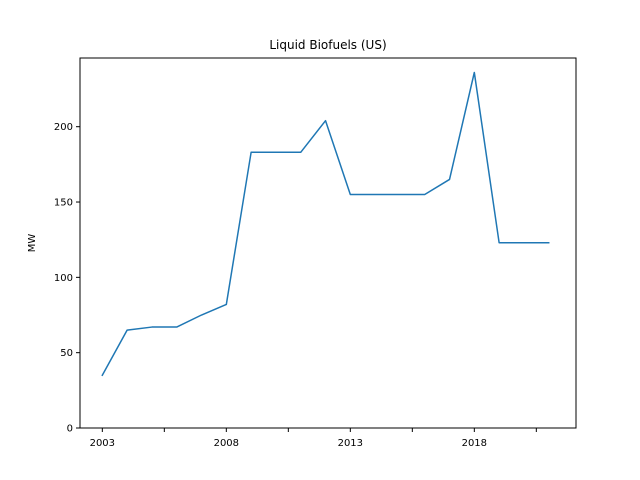 The height and width of the screenshot is (480, 640). Describe the element at coordinates (70, 429) in the screenshot. I see `y-tick-label: 0` at that location.